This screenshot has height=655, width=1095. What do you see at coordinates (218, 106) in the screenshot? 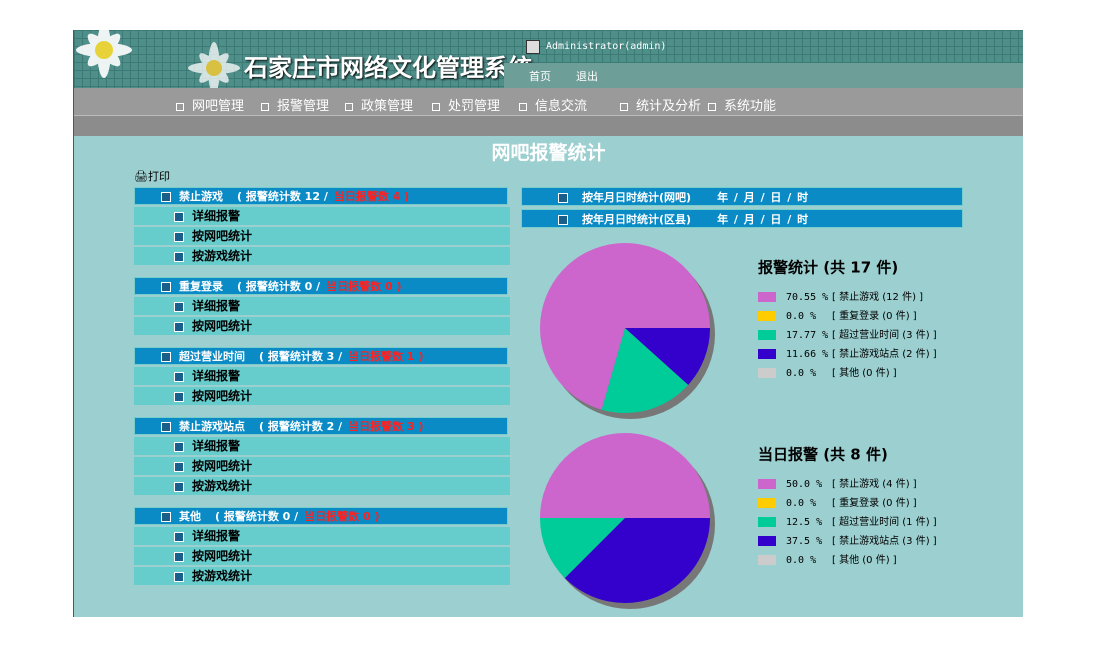
I see `menu-label: 网吧管理` at bounding box center [218, 106].